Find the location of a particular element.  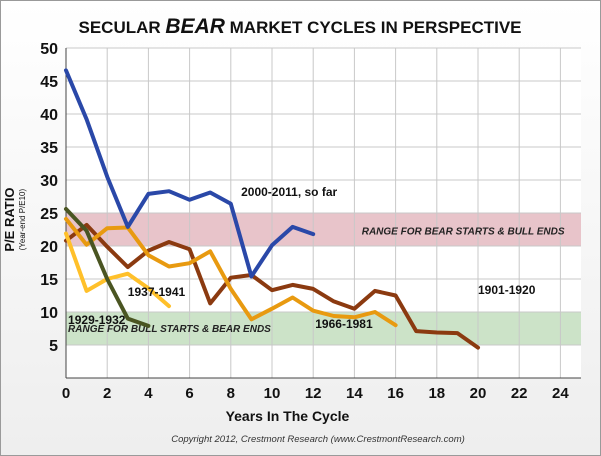

y-tick-label: 45 is located at coordinates (49, 82).